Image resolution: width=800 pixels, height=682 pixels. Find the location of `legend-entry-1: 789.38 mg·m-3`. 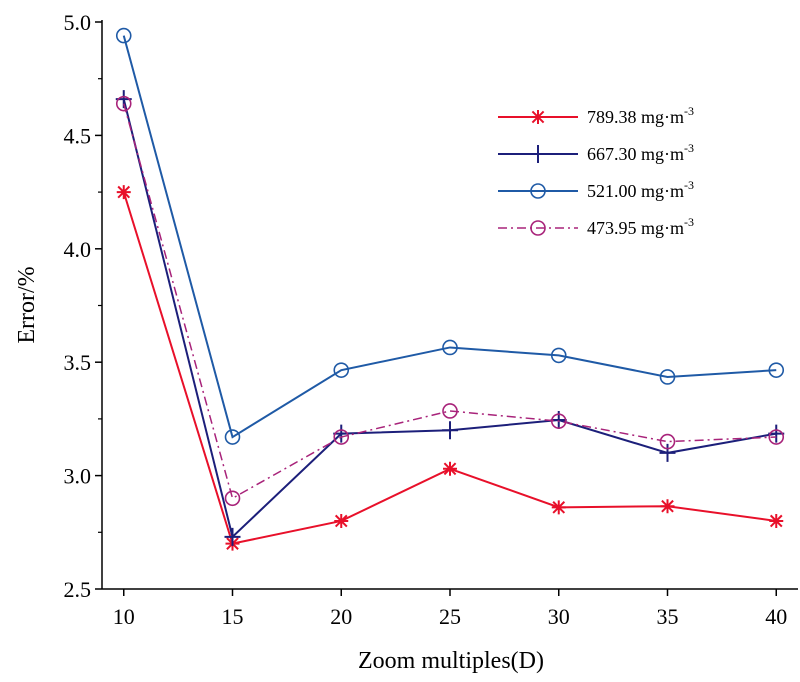

legend-entry-1: 789.38 mg·m-3 is located at coordinates (596, 115).